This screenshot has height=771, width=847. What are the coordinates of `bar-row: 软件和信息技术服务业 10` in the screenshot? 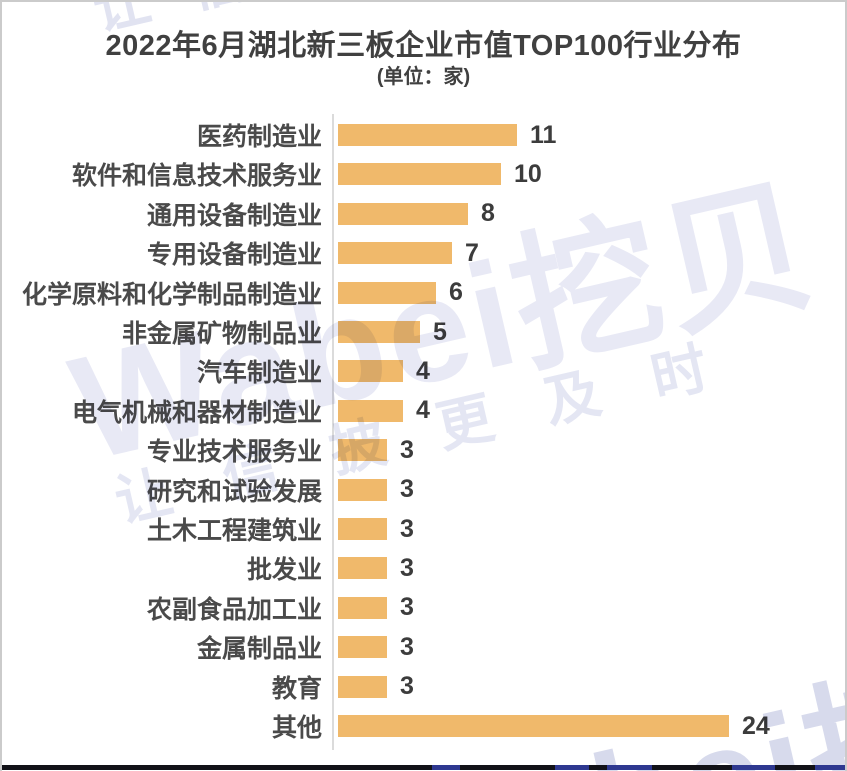 It's located at (423, 174).